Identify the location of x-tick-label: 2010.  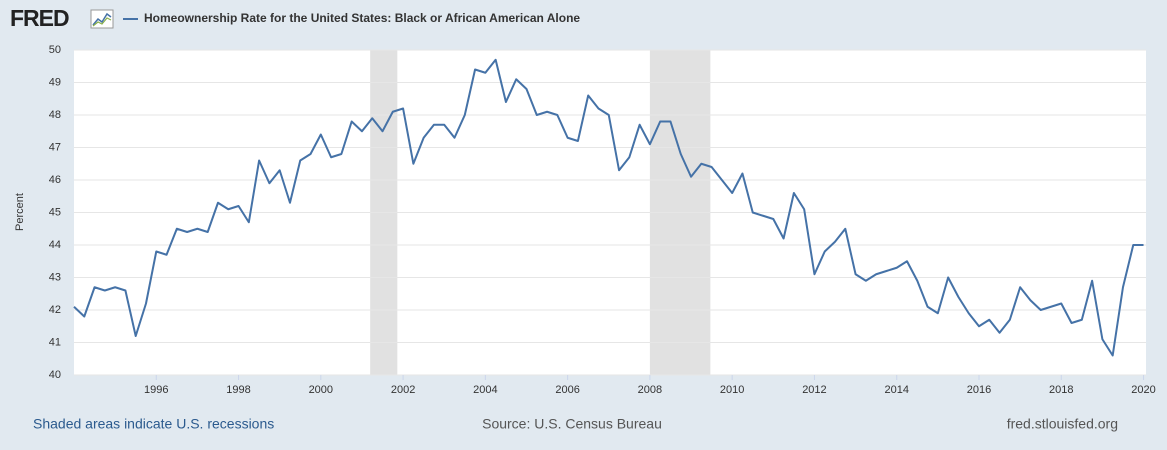
(732, 390).